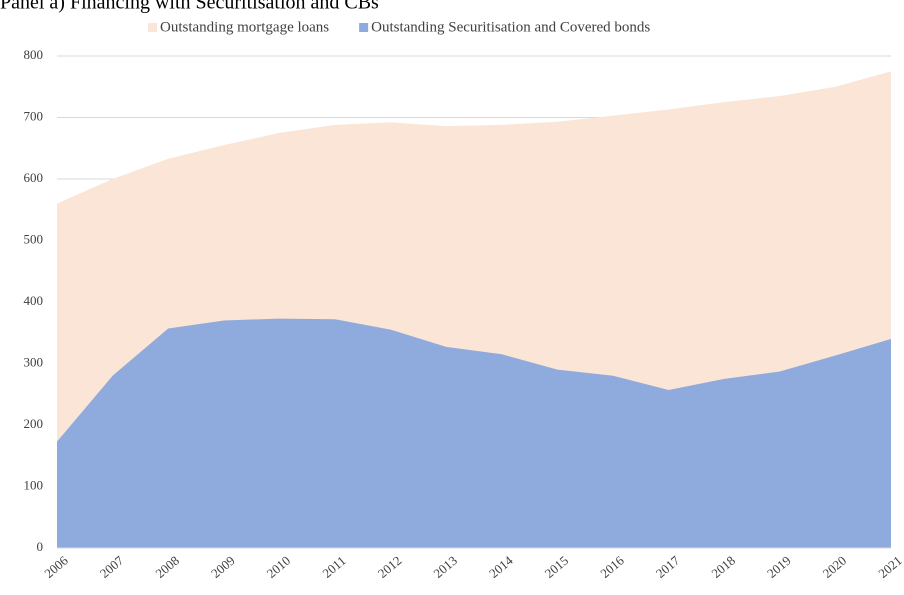  I want to click on x-tick-label: 2013, so click(445, 567).